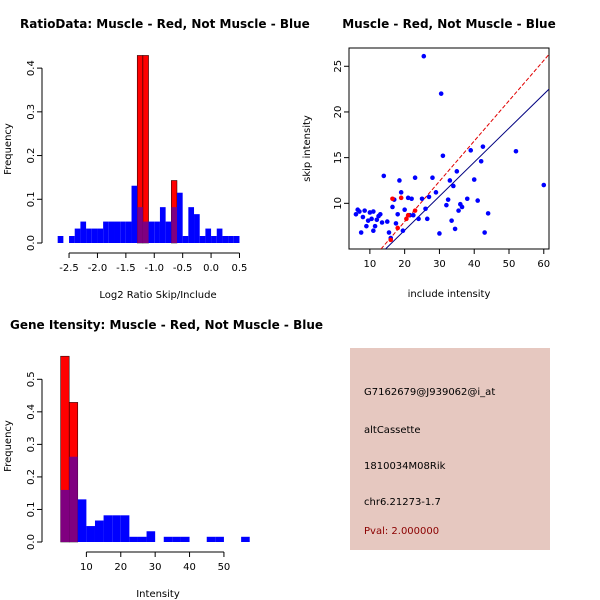  Describe the element at coordinates (145, 149) in the screenshot. I see `histogram-bar-muscle` at that location.